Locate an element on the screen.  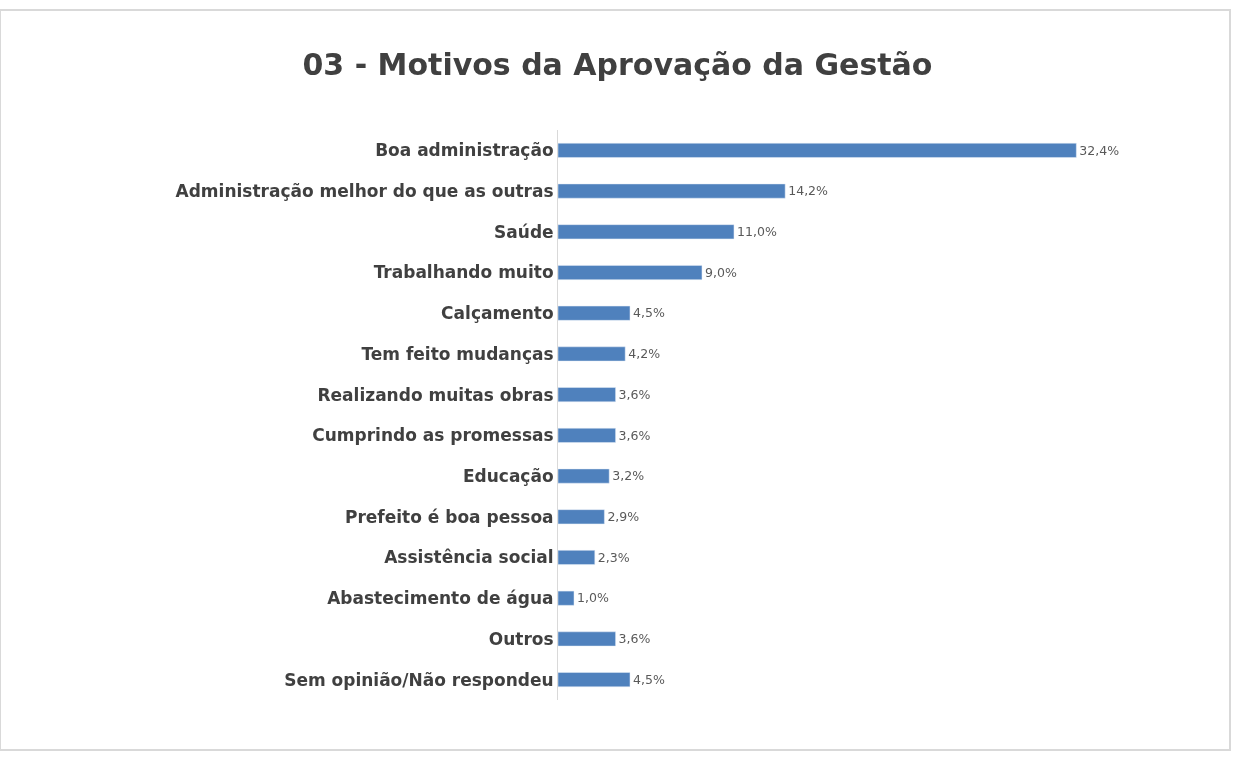
y-tick-label: Tem feito mudanças is located at coordinates (457, 353).